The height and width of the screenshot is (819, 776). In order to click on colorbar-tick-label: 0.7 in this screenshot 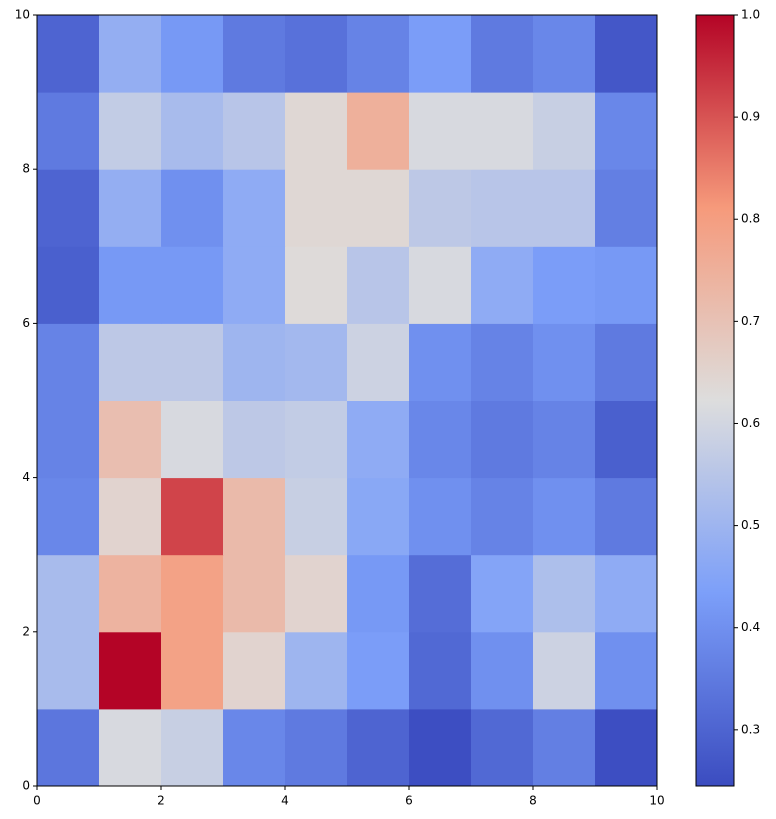, I will do `click(750, 321)`.